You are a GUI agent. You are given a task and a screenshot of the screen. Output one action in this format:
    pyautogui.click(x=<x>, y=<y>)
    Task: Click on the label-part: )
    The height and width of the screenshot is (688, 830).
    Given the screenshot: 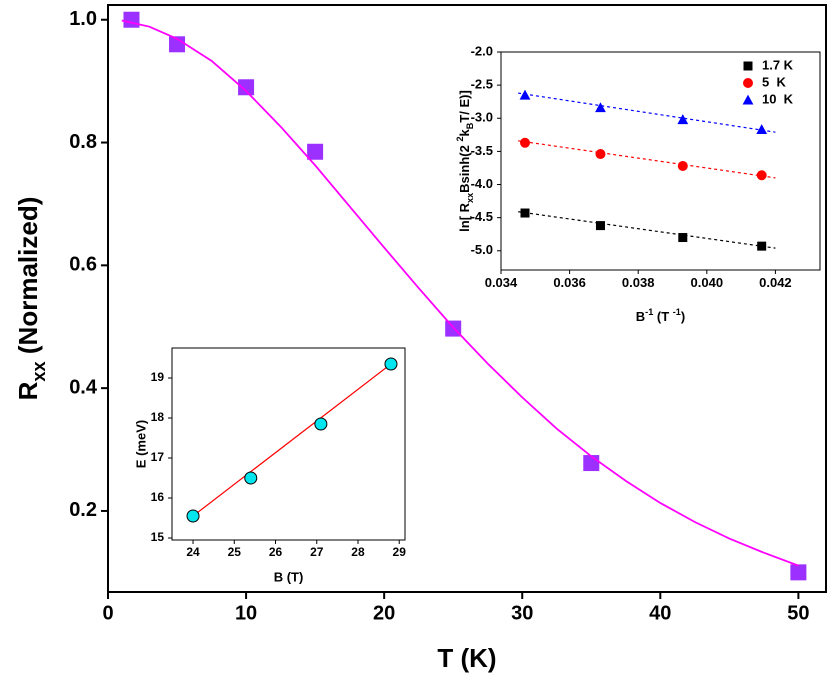 What is the action you would take?
    pyautogui.click(x=683, y=316)
    